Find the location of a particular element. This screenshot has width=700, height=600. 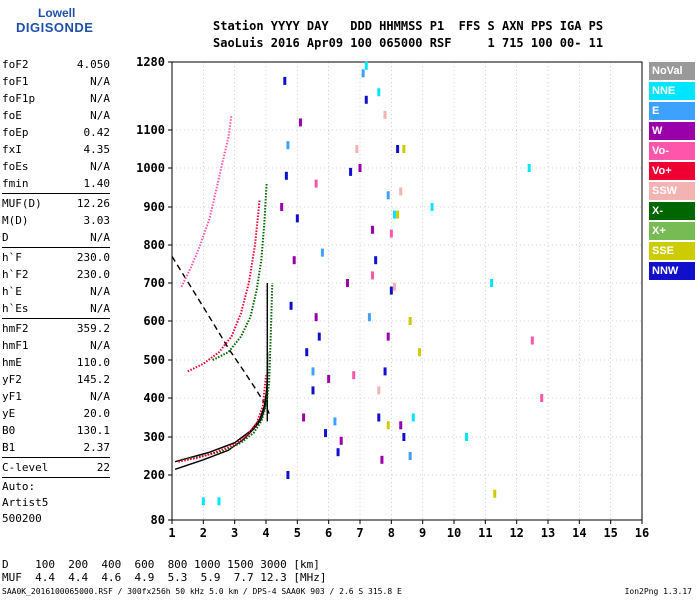

legend-item-vo-plus: Vo+ is located at coordinates (672, 171).